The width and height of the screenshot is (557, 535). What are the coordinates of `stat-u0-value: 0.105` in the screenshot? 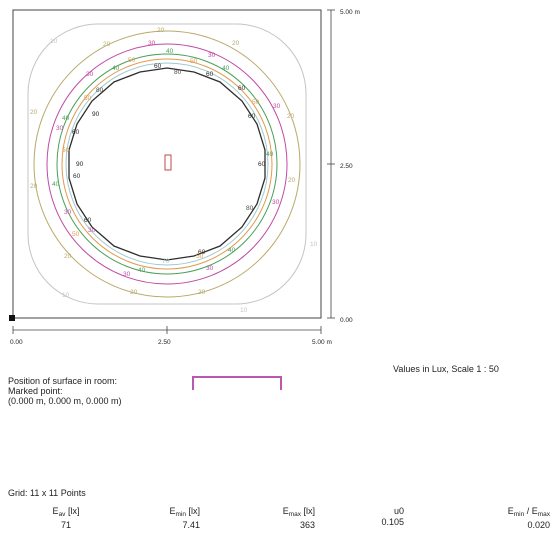 It's located at (392, 522).